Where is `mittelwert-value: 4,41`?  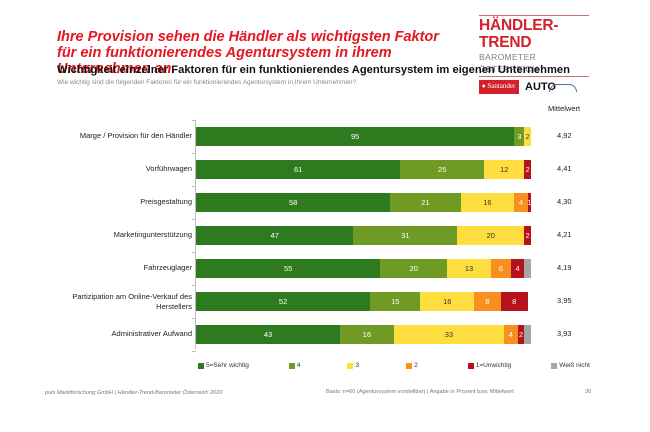 mittelwert-value: 4,41 is located at coordinates (564, 168).